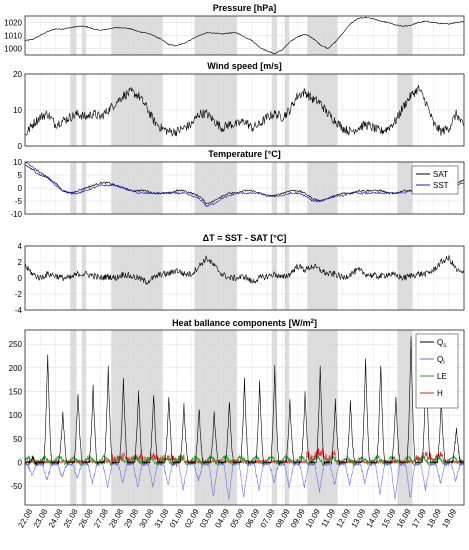 This screenshot has height=550, width=469. I want to click on legend: Qs Ql LE H, so click(437, 371).